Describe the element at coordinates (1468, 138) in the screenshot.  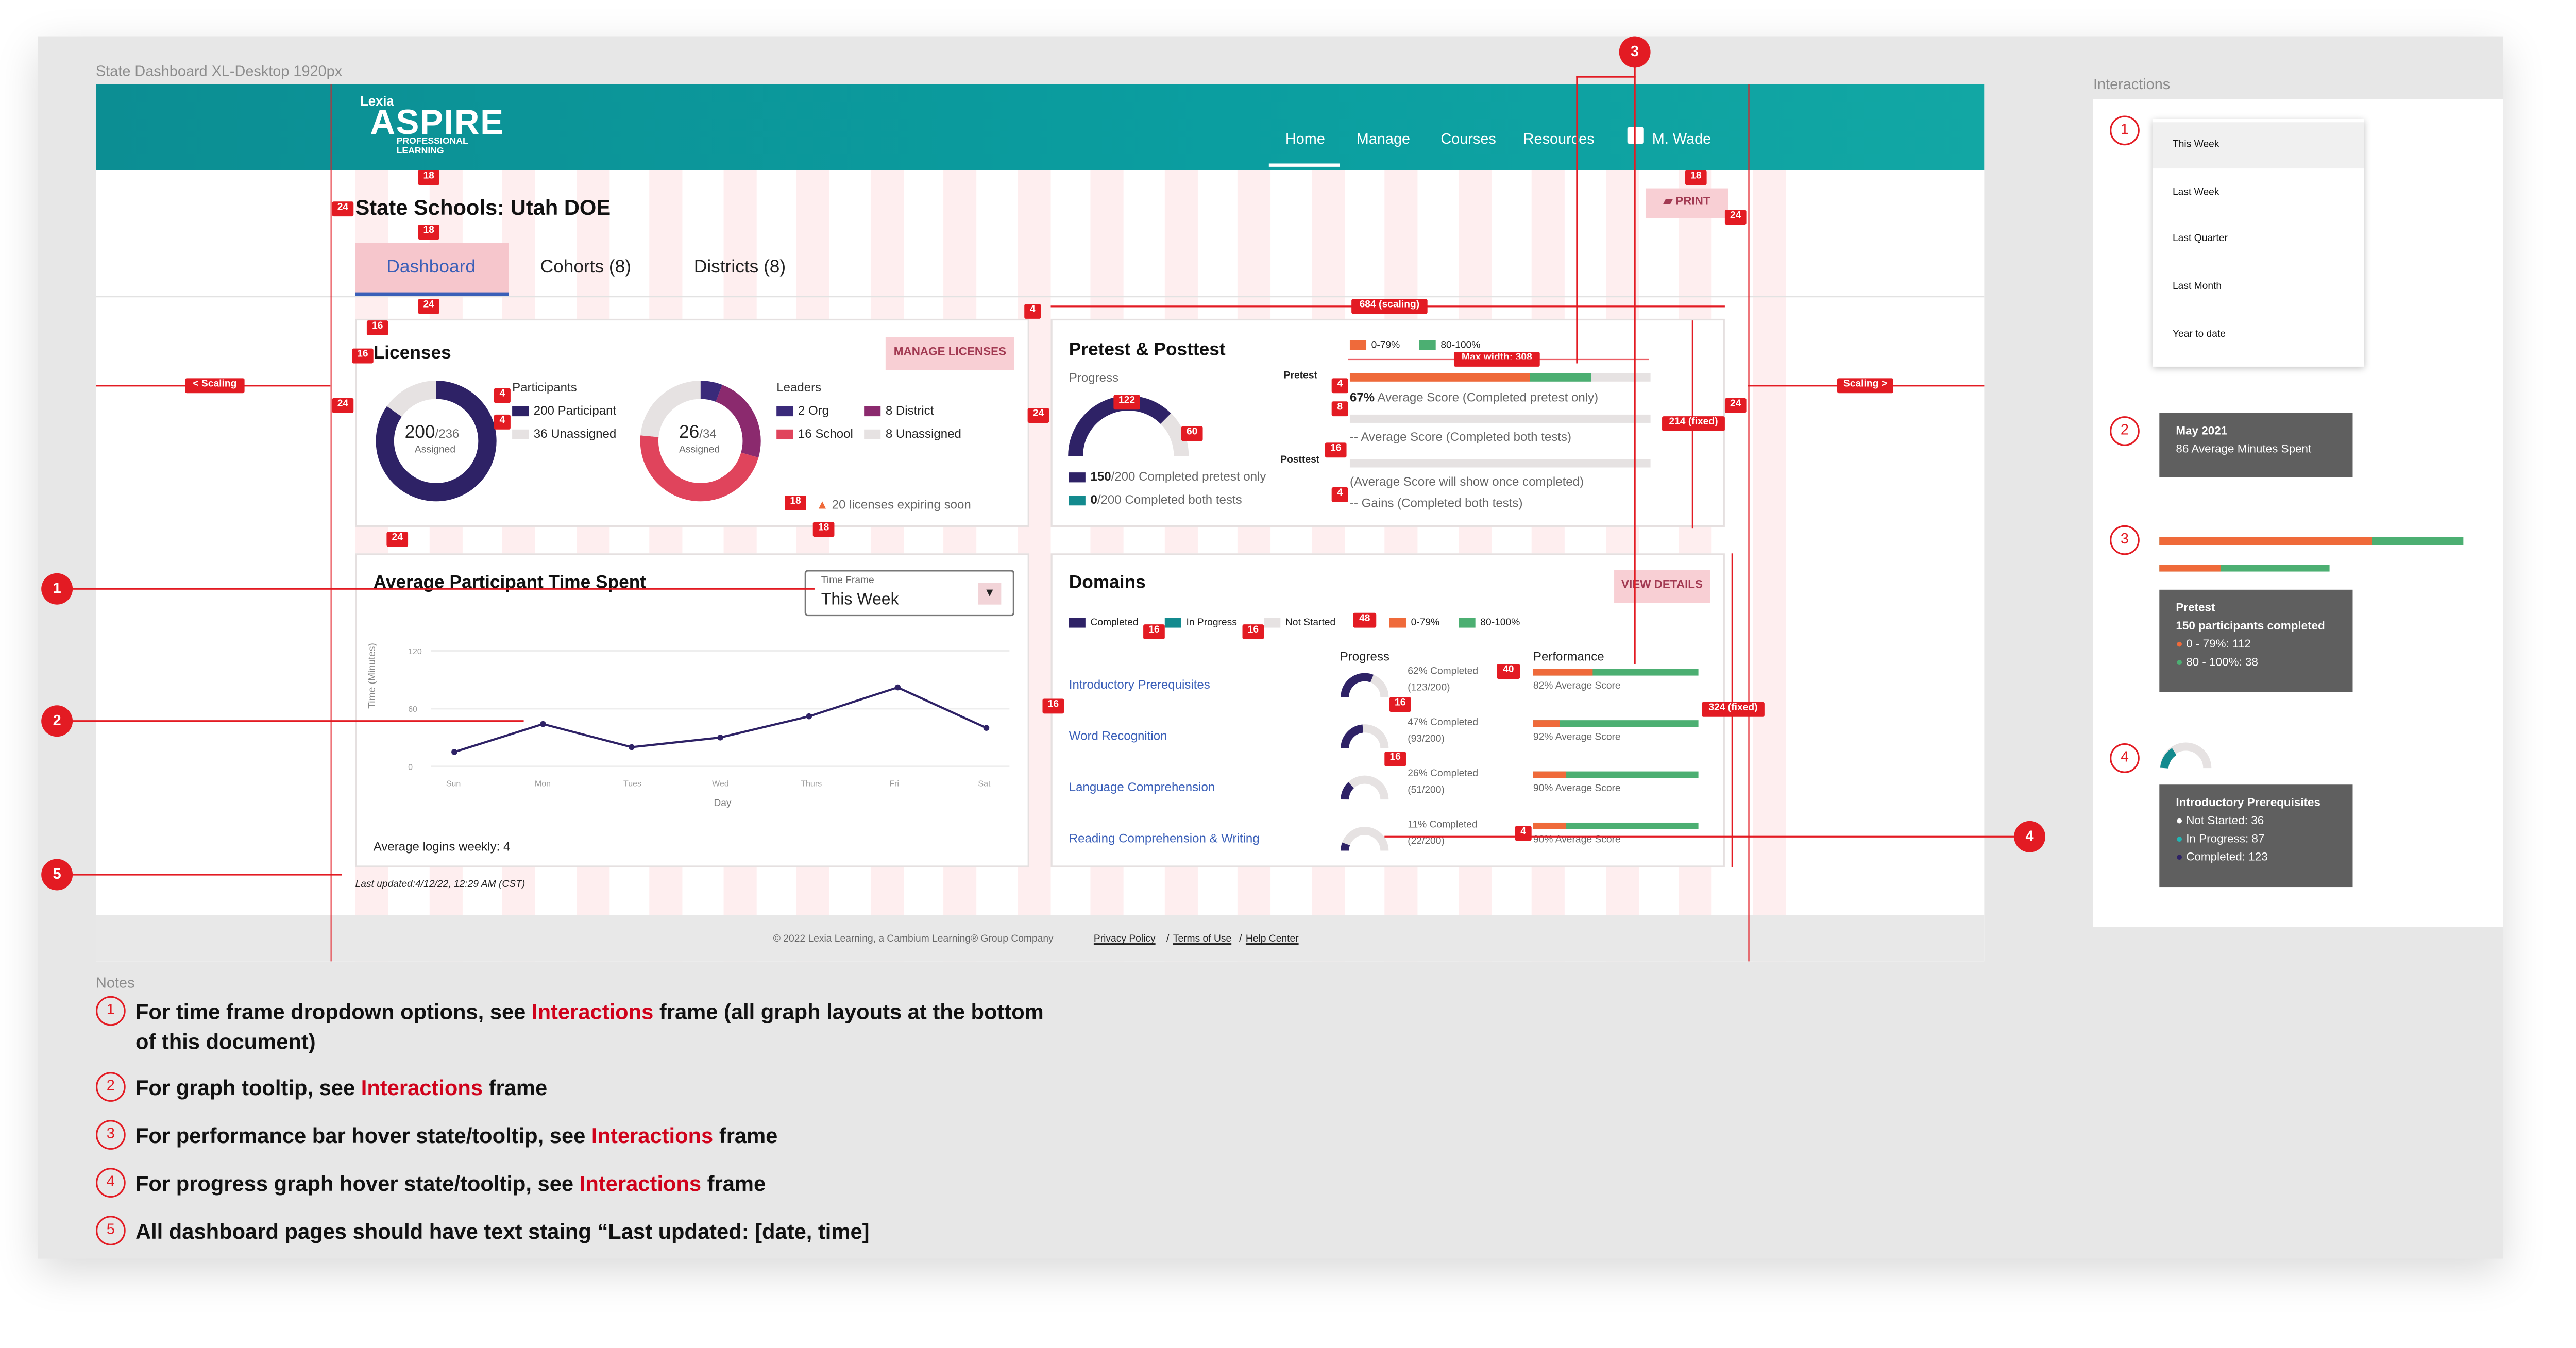
I see `nav-courses: Courses` at that location.